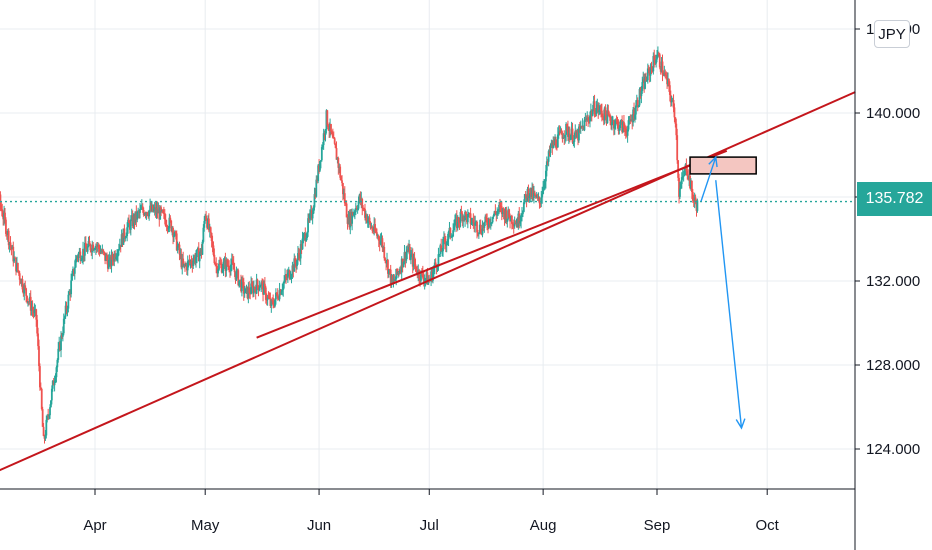 Image resolution: width=932 pixels, height=550 pixels. I want to click on currency-badge: JPY, so click(892, 34).